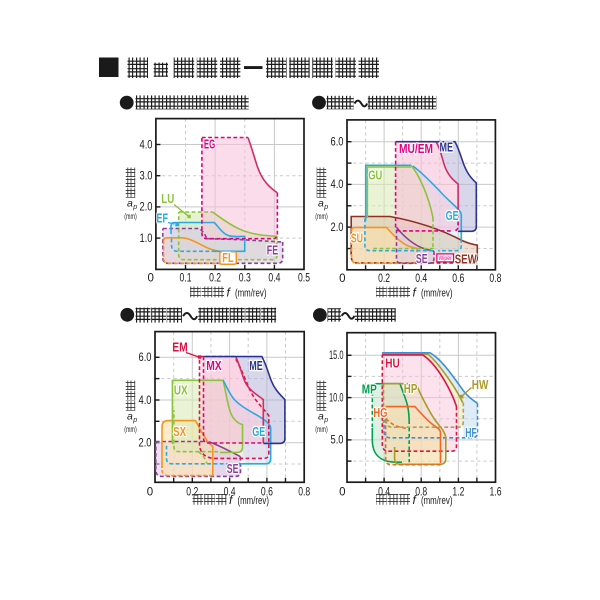 The width and height of the screenshot is (600, 600). I want to click on svg-text: FE, so click(273, 250).